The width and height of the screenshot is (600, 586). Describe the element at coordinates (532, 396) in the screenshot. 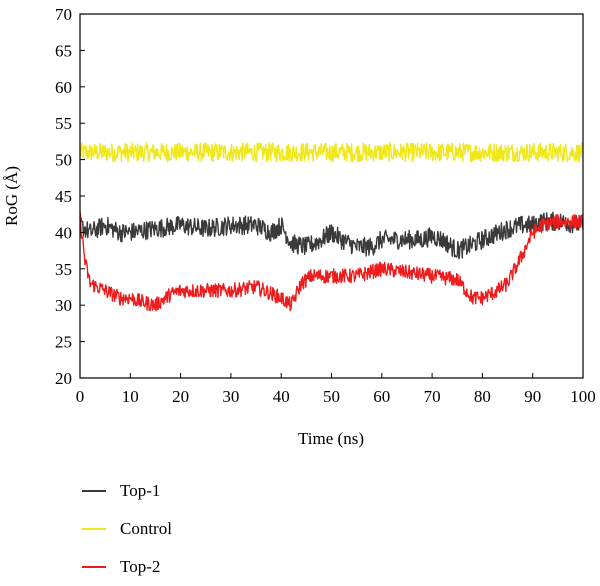

I see `x-tick-label: 90` at that location.